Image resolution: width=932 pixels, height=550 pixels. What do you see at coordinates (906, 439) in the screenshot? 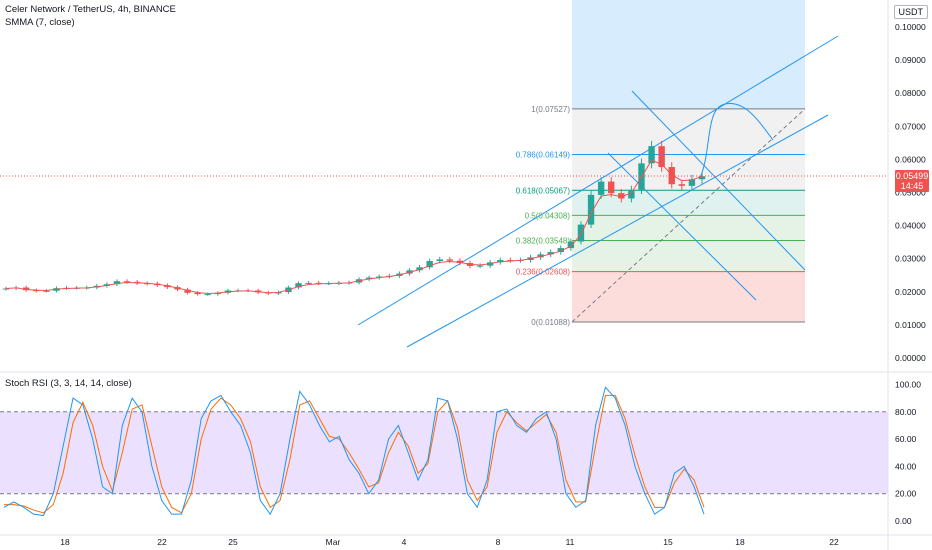
I see `stoch-tick-label: 60.00` at bounding box center [906, 439].